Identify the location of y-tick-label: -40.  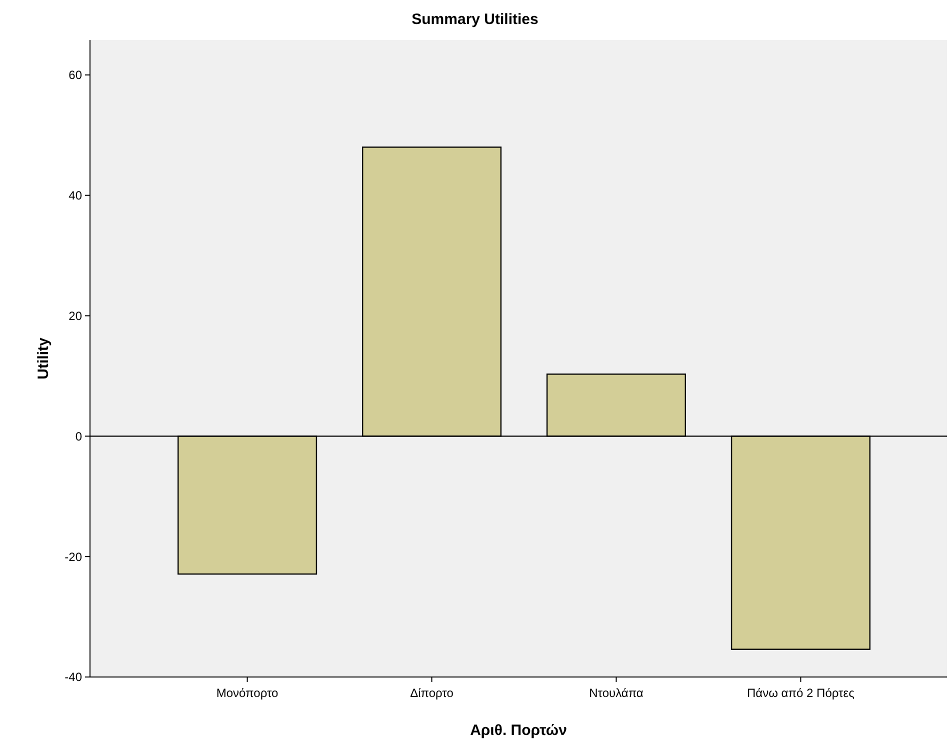
(73, 677).